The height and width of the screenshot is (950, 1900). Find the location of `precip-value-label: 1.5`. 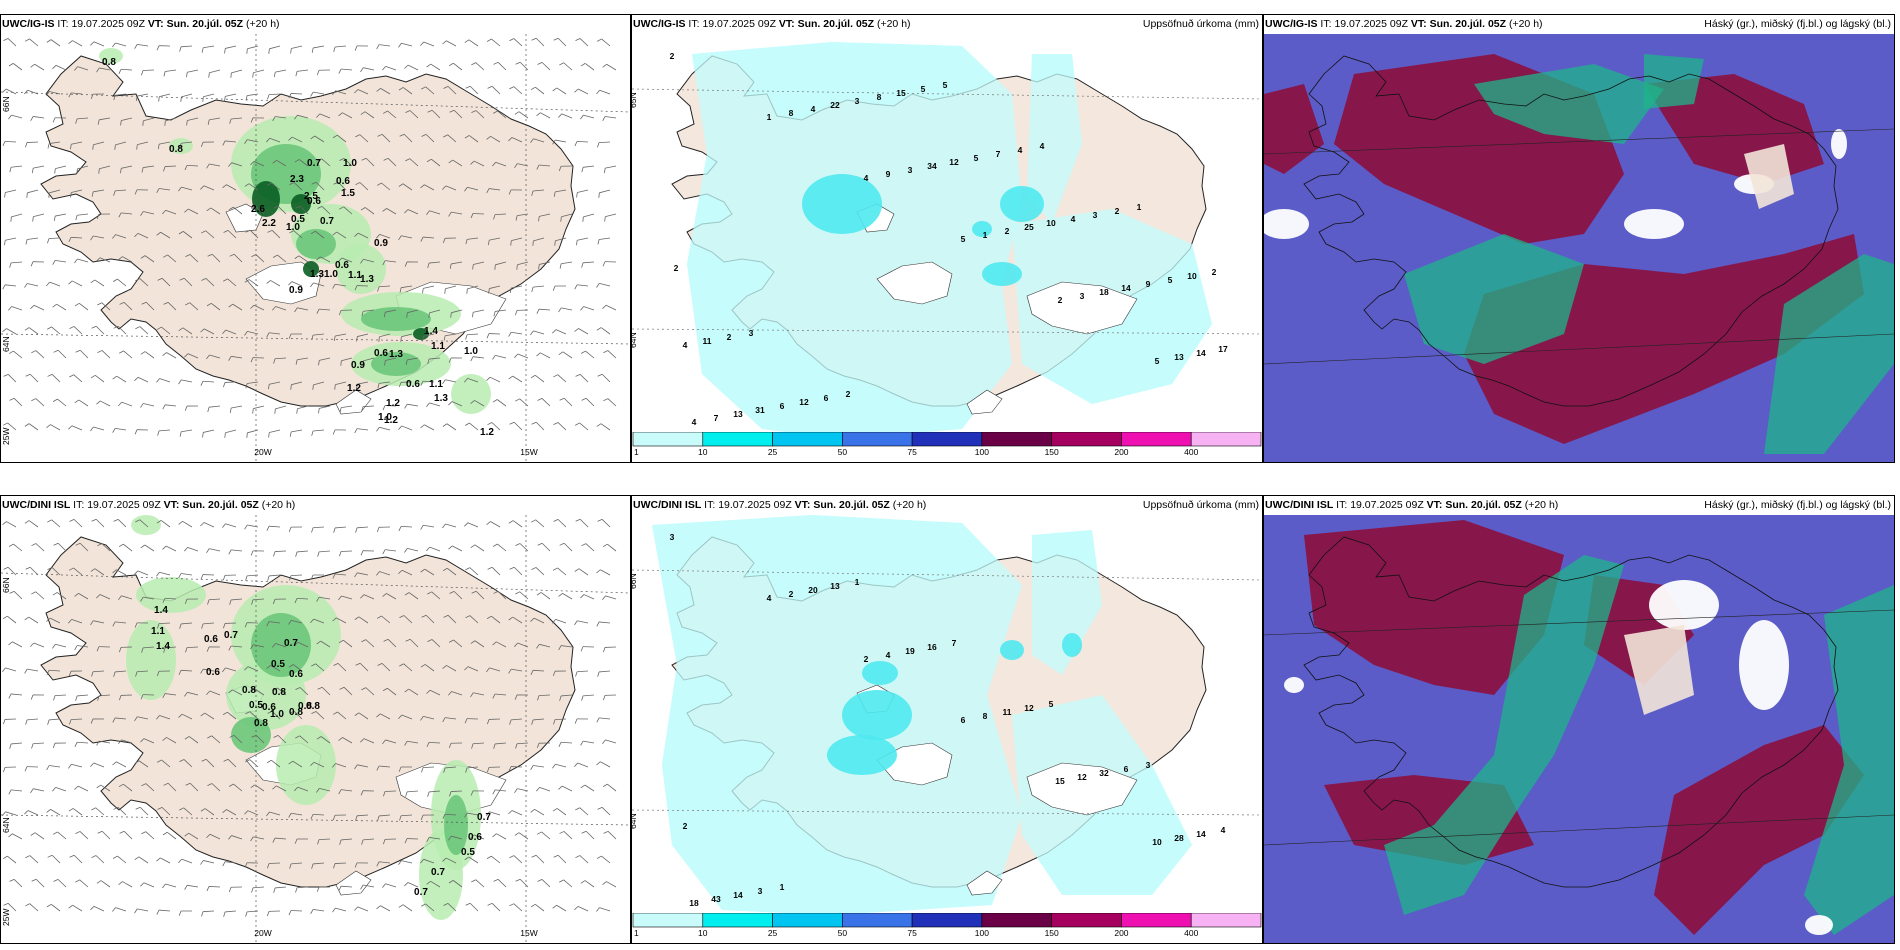

precip-value-label: 1.5 is located at coordinates (348, 193).